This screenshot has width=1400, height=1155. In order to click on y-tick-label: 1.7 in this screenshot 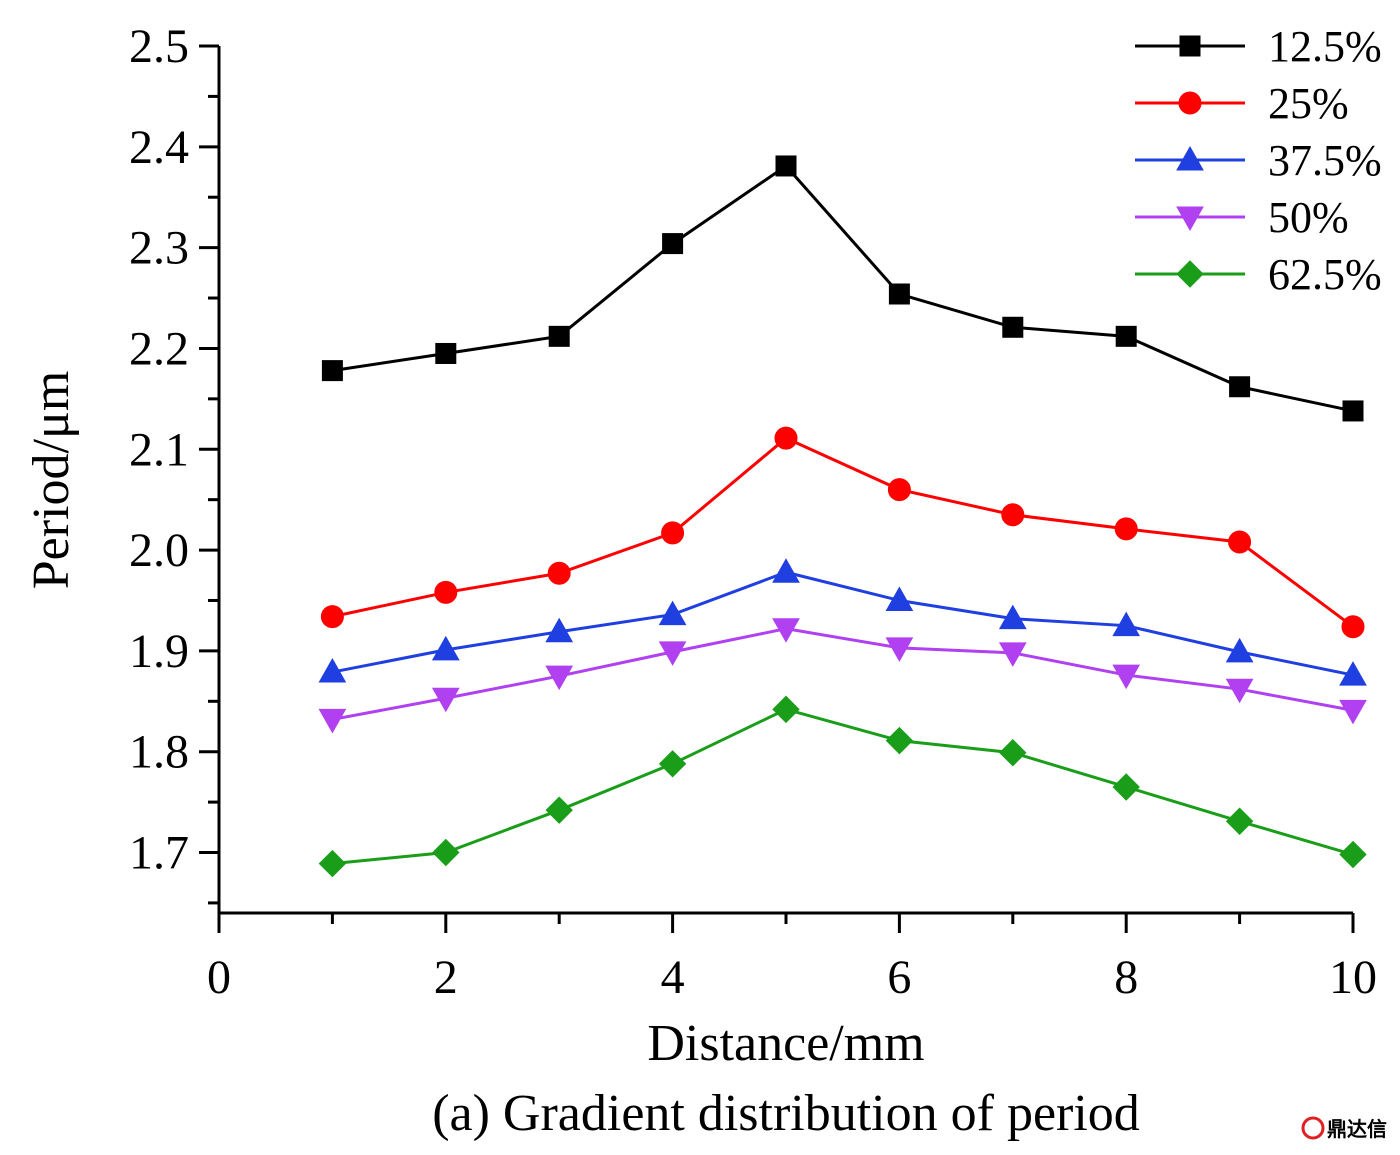, I will do `click(159, 853)`.